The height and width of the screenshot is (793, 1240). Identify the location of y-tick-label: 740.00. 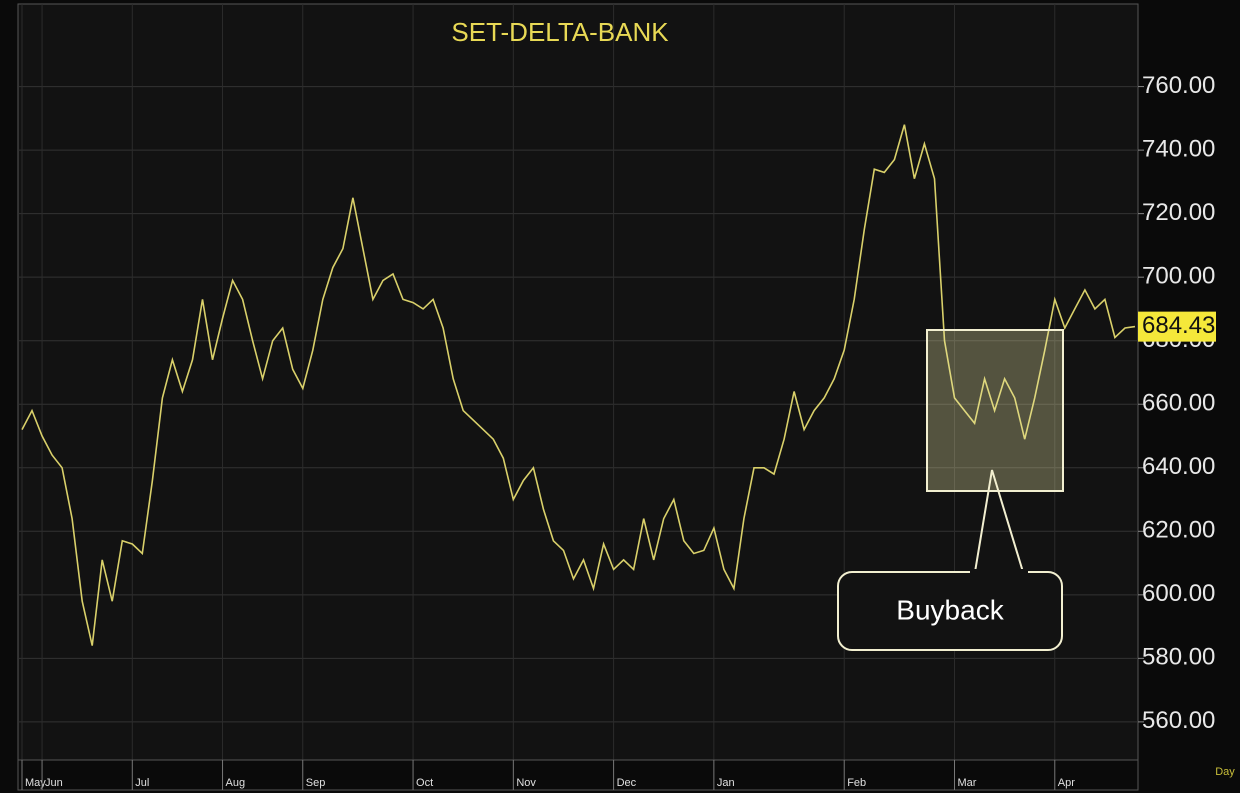
(1178, 148).